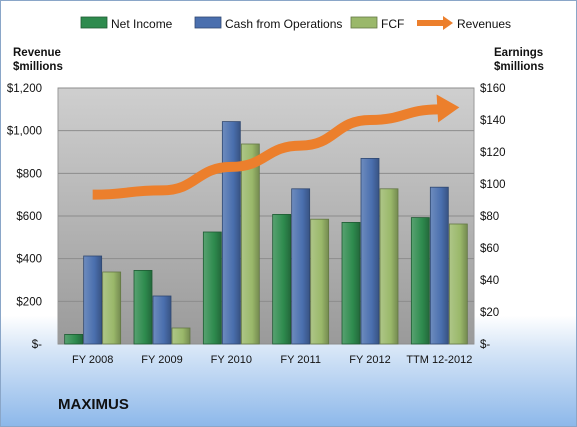 The image size is (577, 427). I want to click on legend-label: FCF, so click(392, 24).